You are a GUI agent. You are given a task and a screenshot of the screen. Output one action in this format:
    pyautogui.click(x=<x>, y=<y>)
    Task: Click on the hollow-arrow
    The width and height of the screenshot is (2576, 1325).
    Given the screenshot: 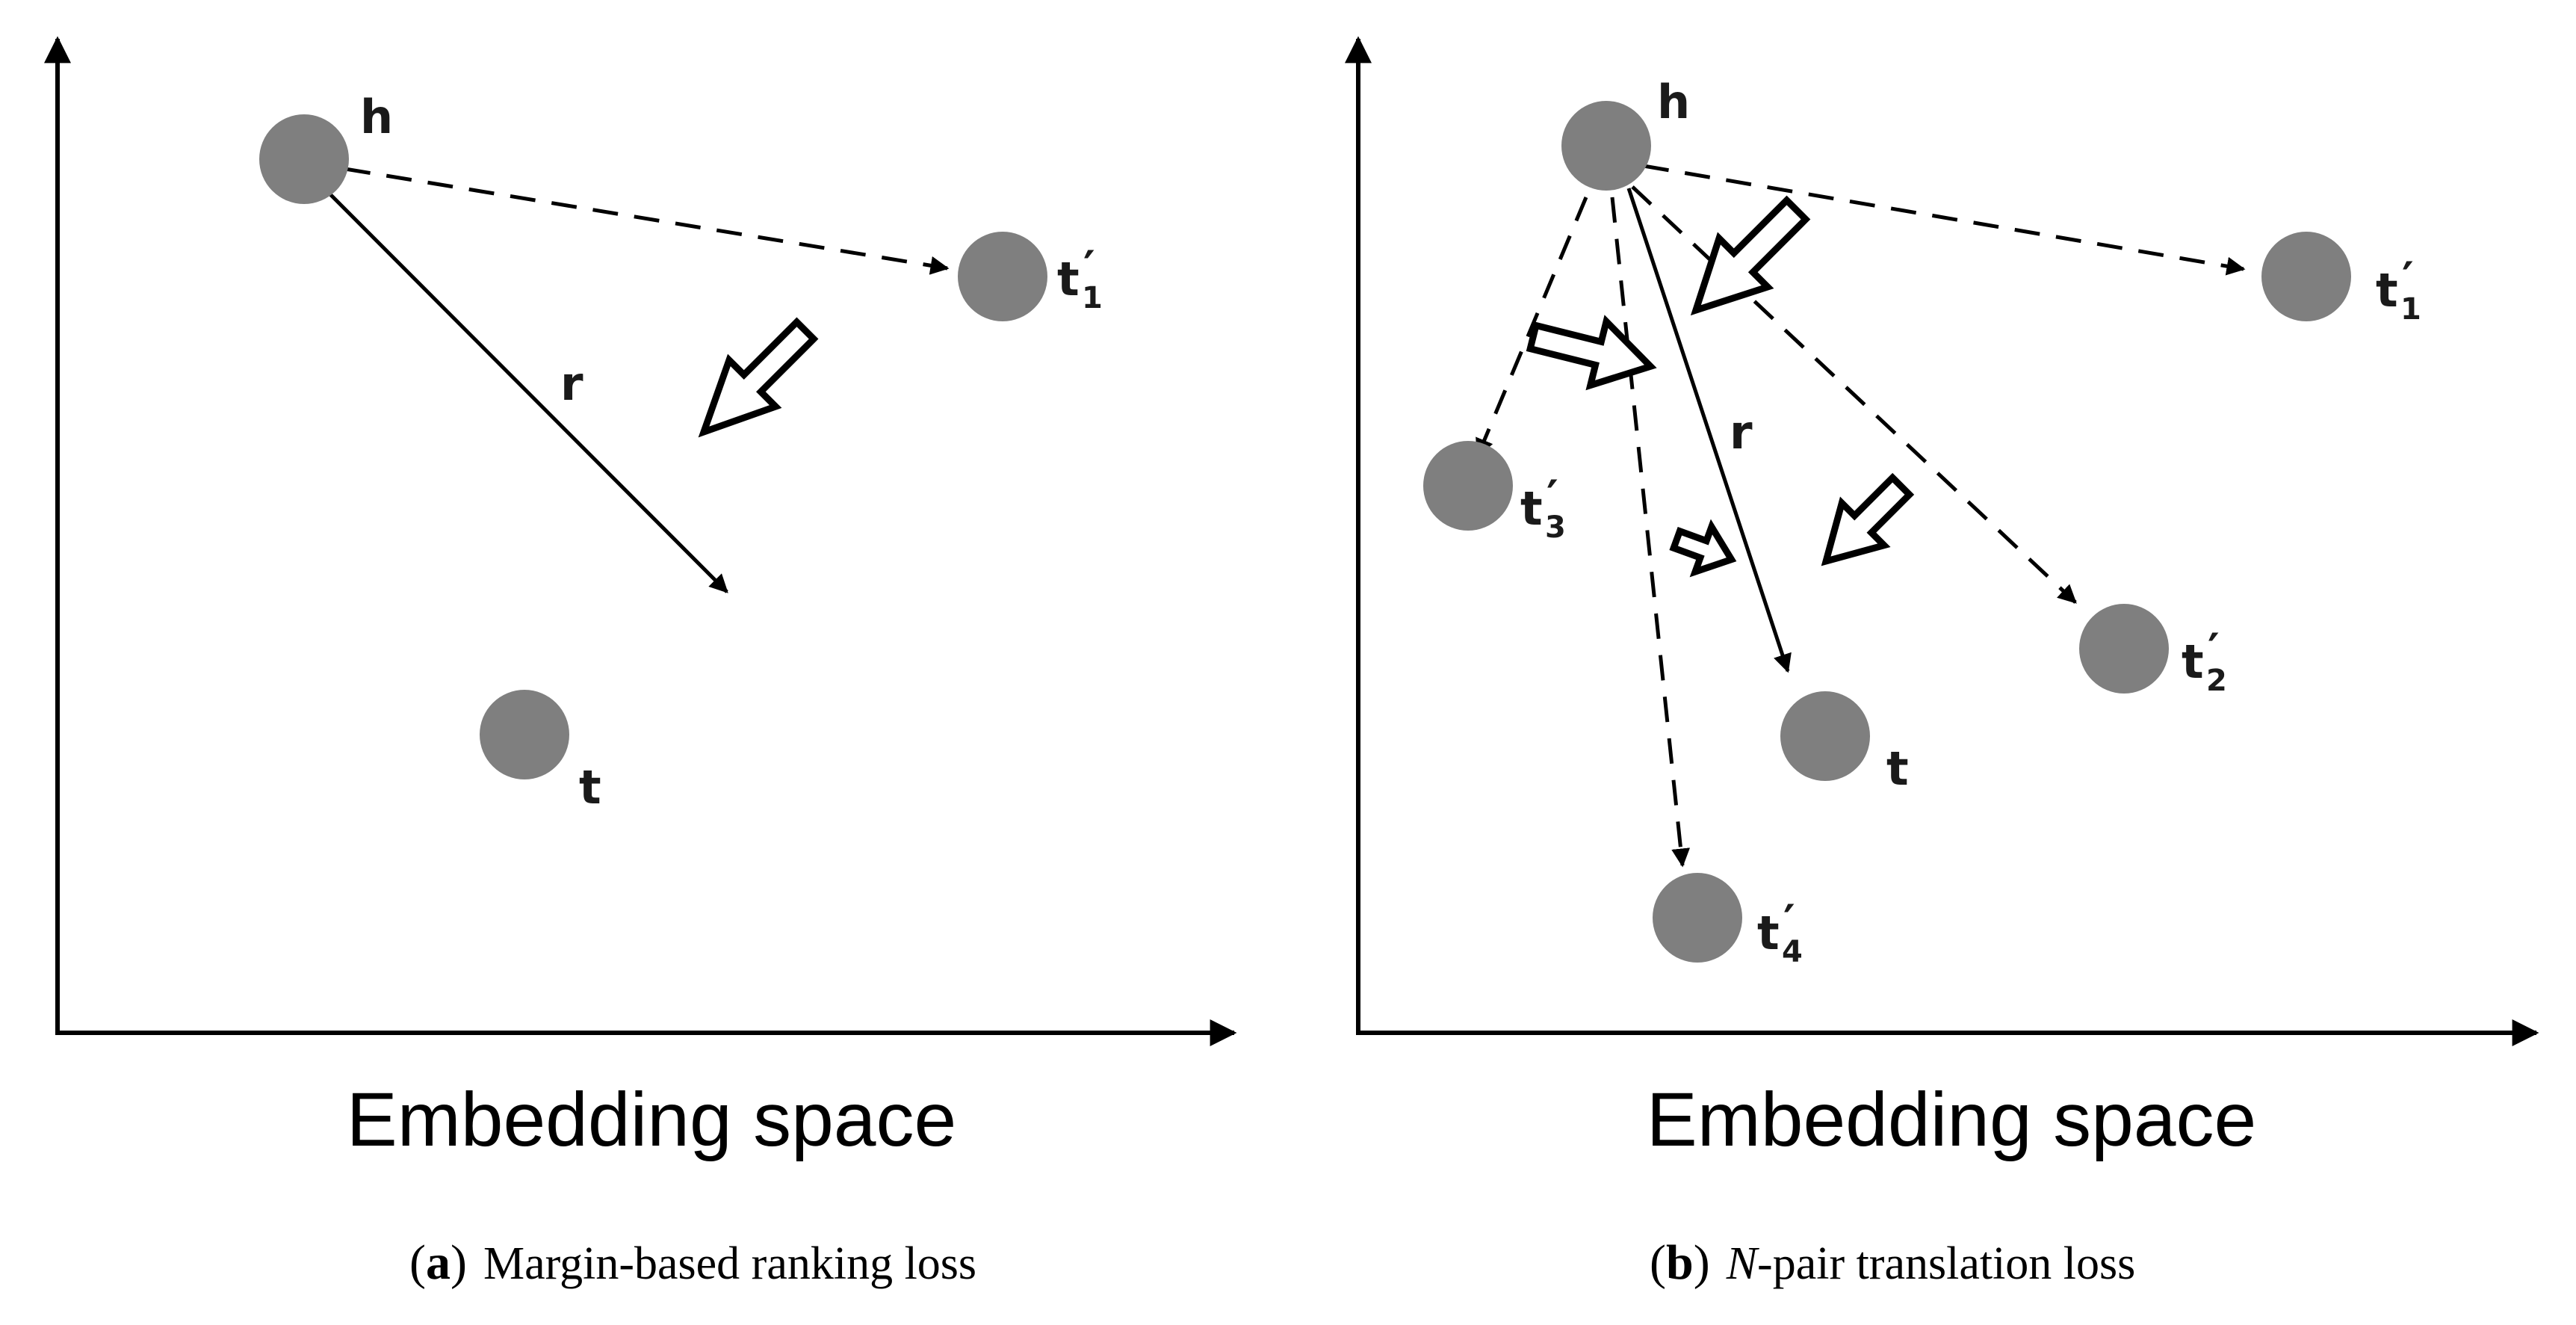 What is the action you would take?
    pyautogui.click(x=758, y=377)
    